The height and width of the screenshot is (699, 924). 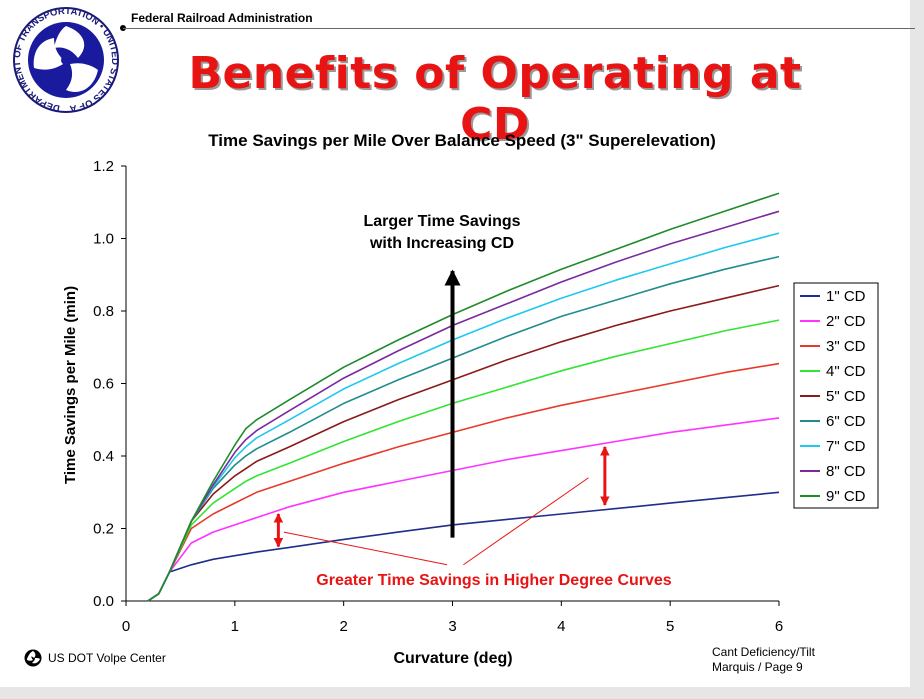 What do you see at coordinates (103, 456) in the screenshot?
I see `y-tick-label: 0.4` at bounding box center [103, 456].